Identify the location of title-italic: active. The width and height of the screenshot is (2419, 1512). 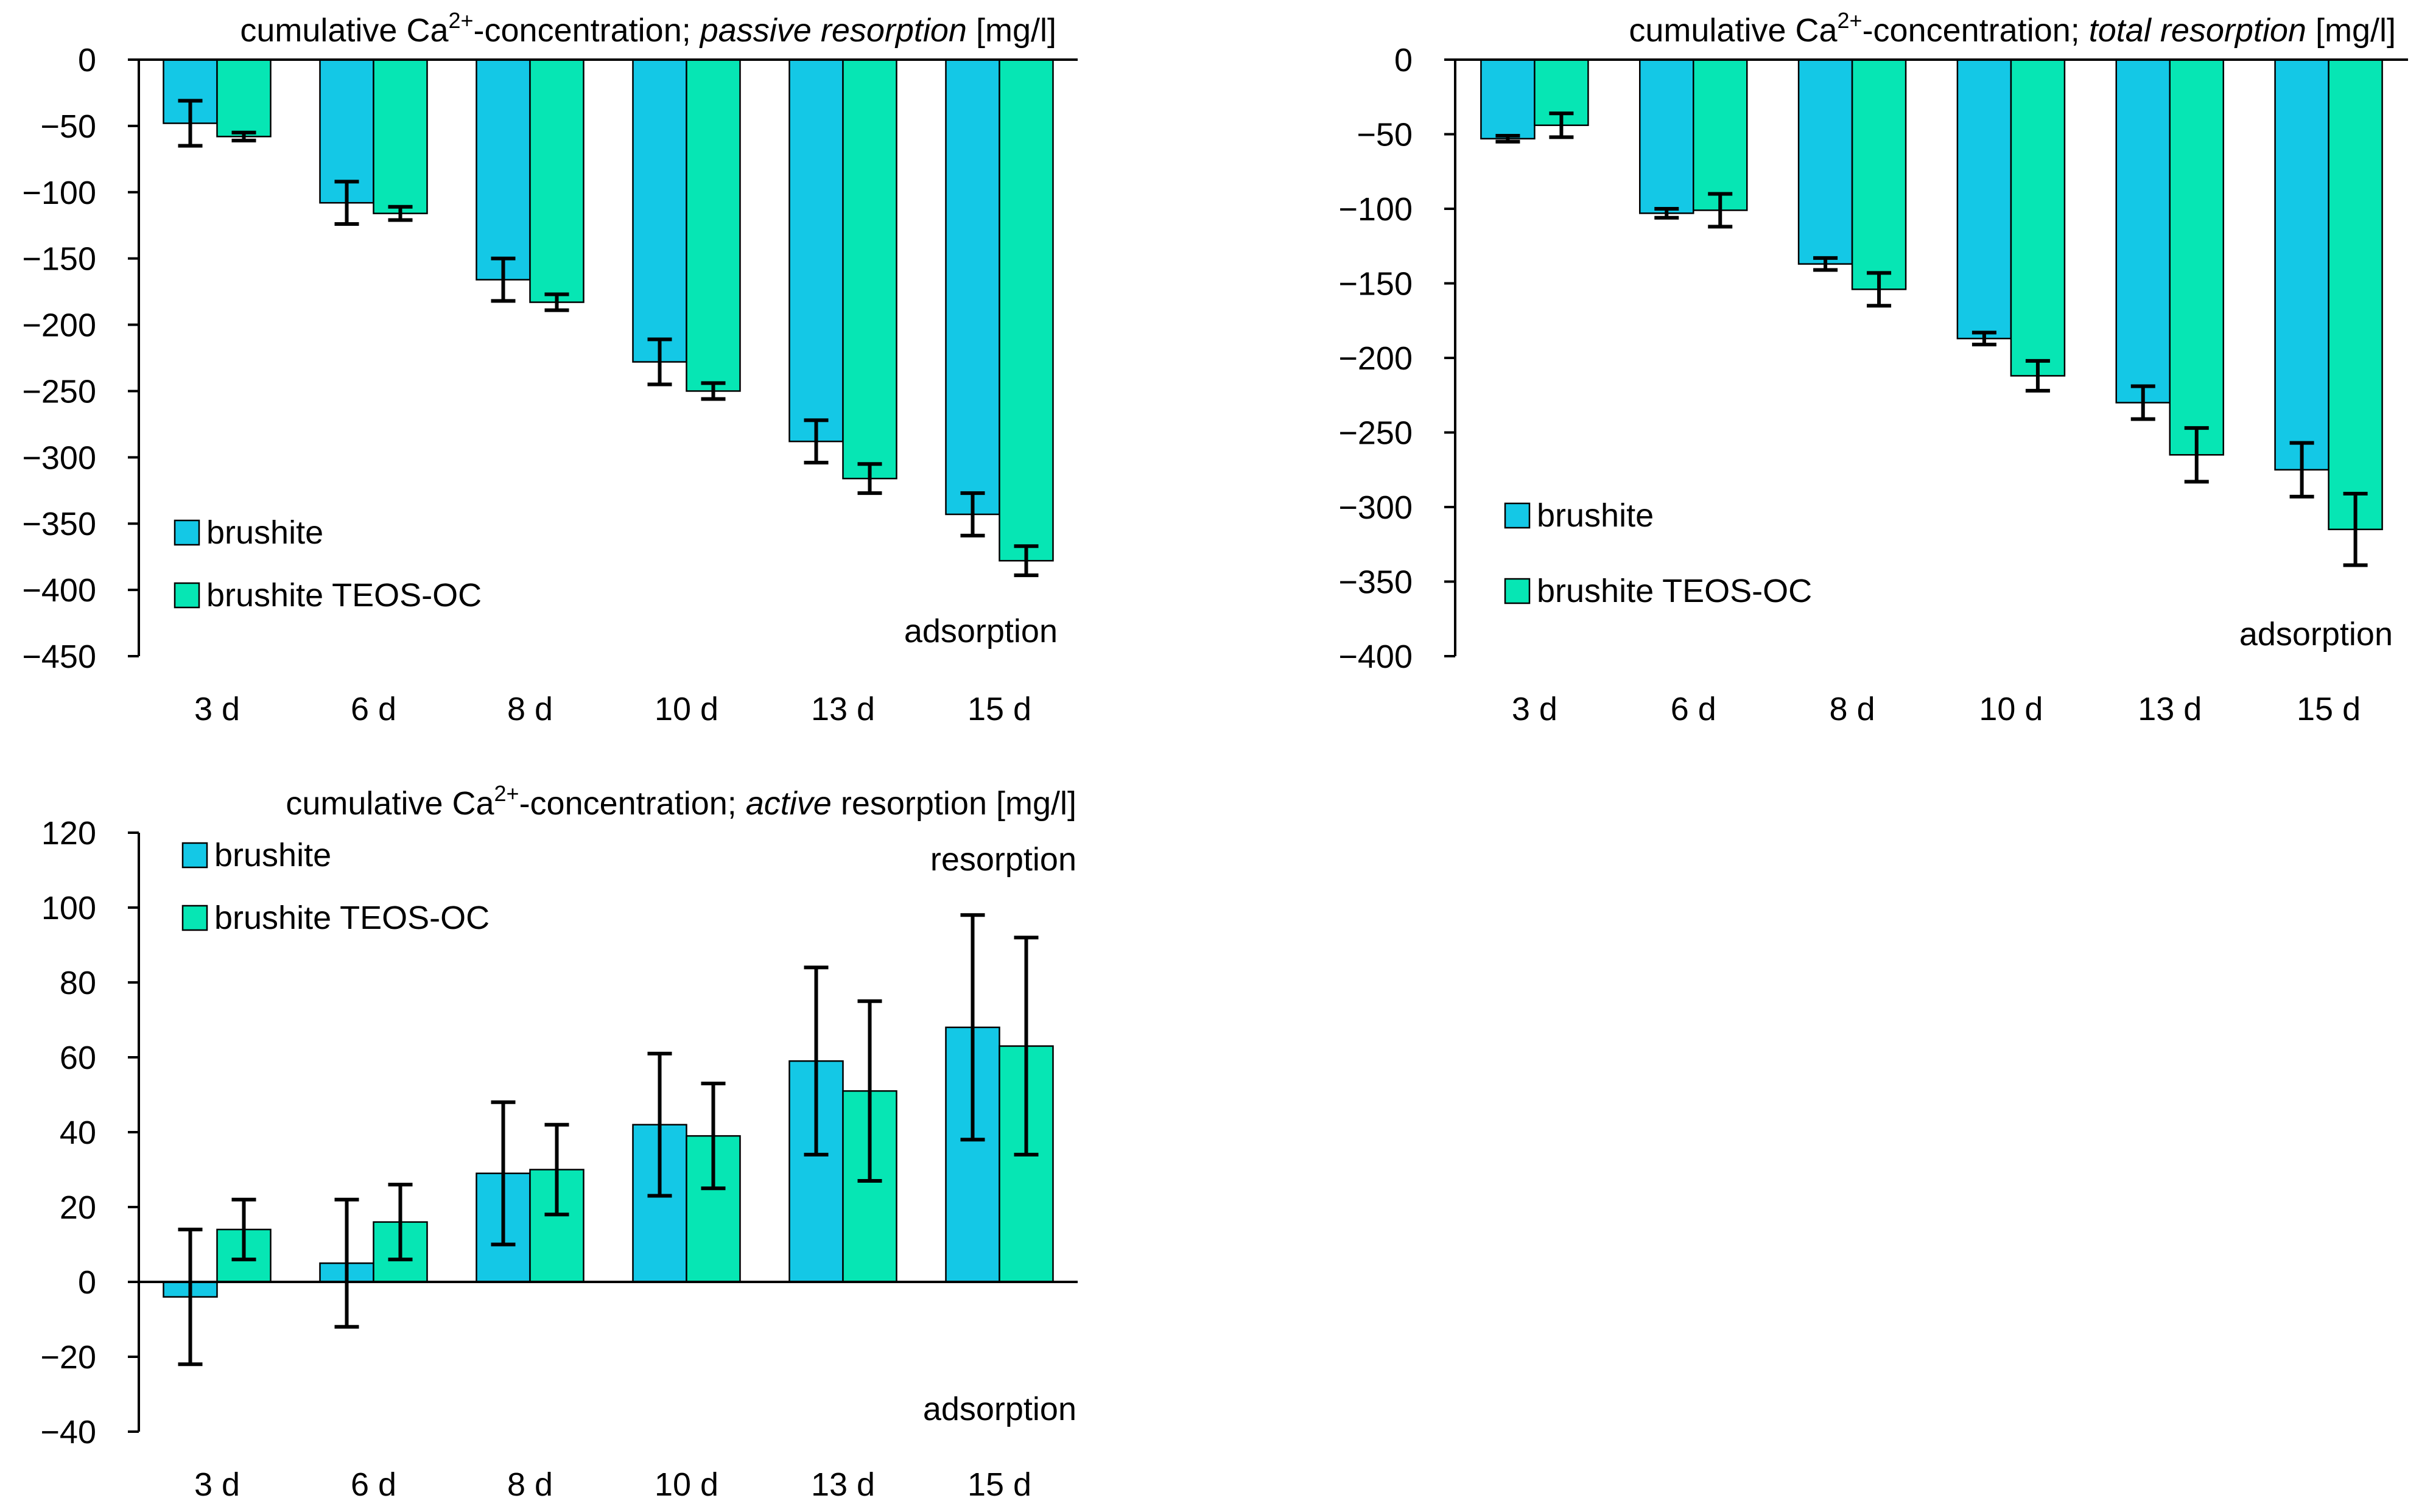
(789, 803).